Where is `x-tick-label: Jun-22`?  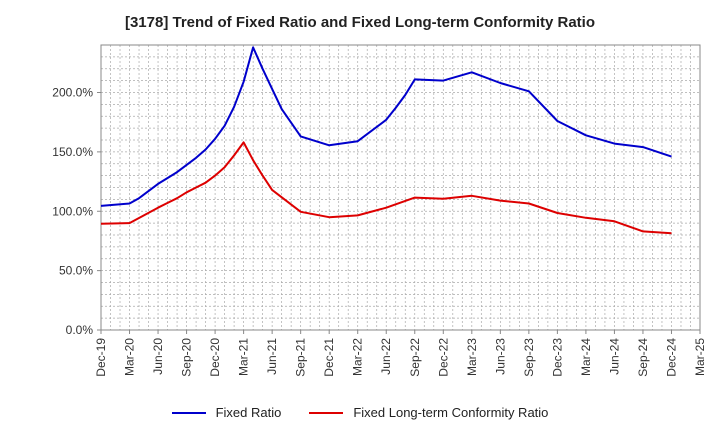 x-tick-label: Jun-22 is located at coordinates (386, 356).